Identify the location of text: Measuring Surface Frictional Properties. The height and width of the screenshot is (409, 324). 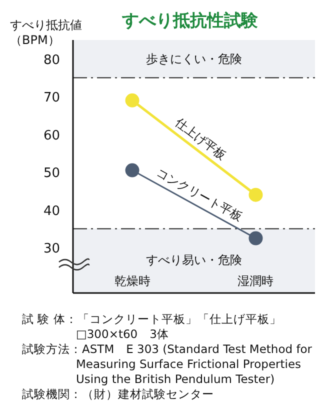
(189, 364).